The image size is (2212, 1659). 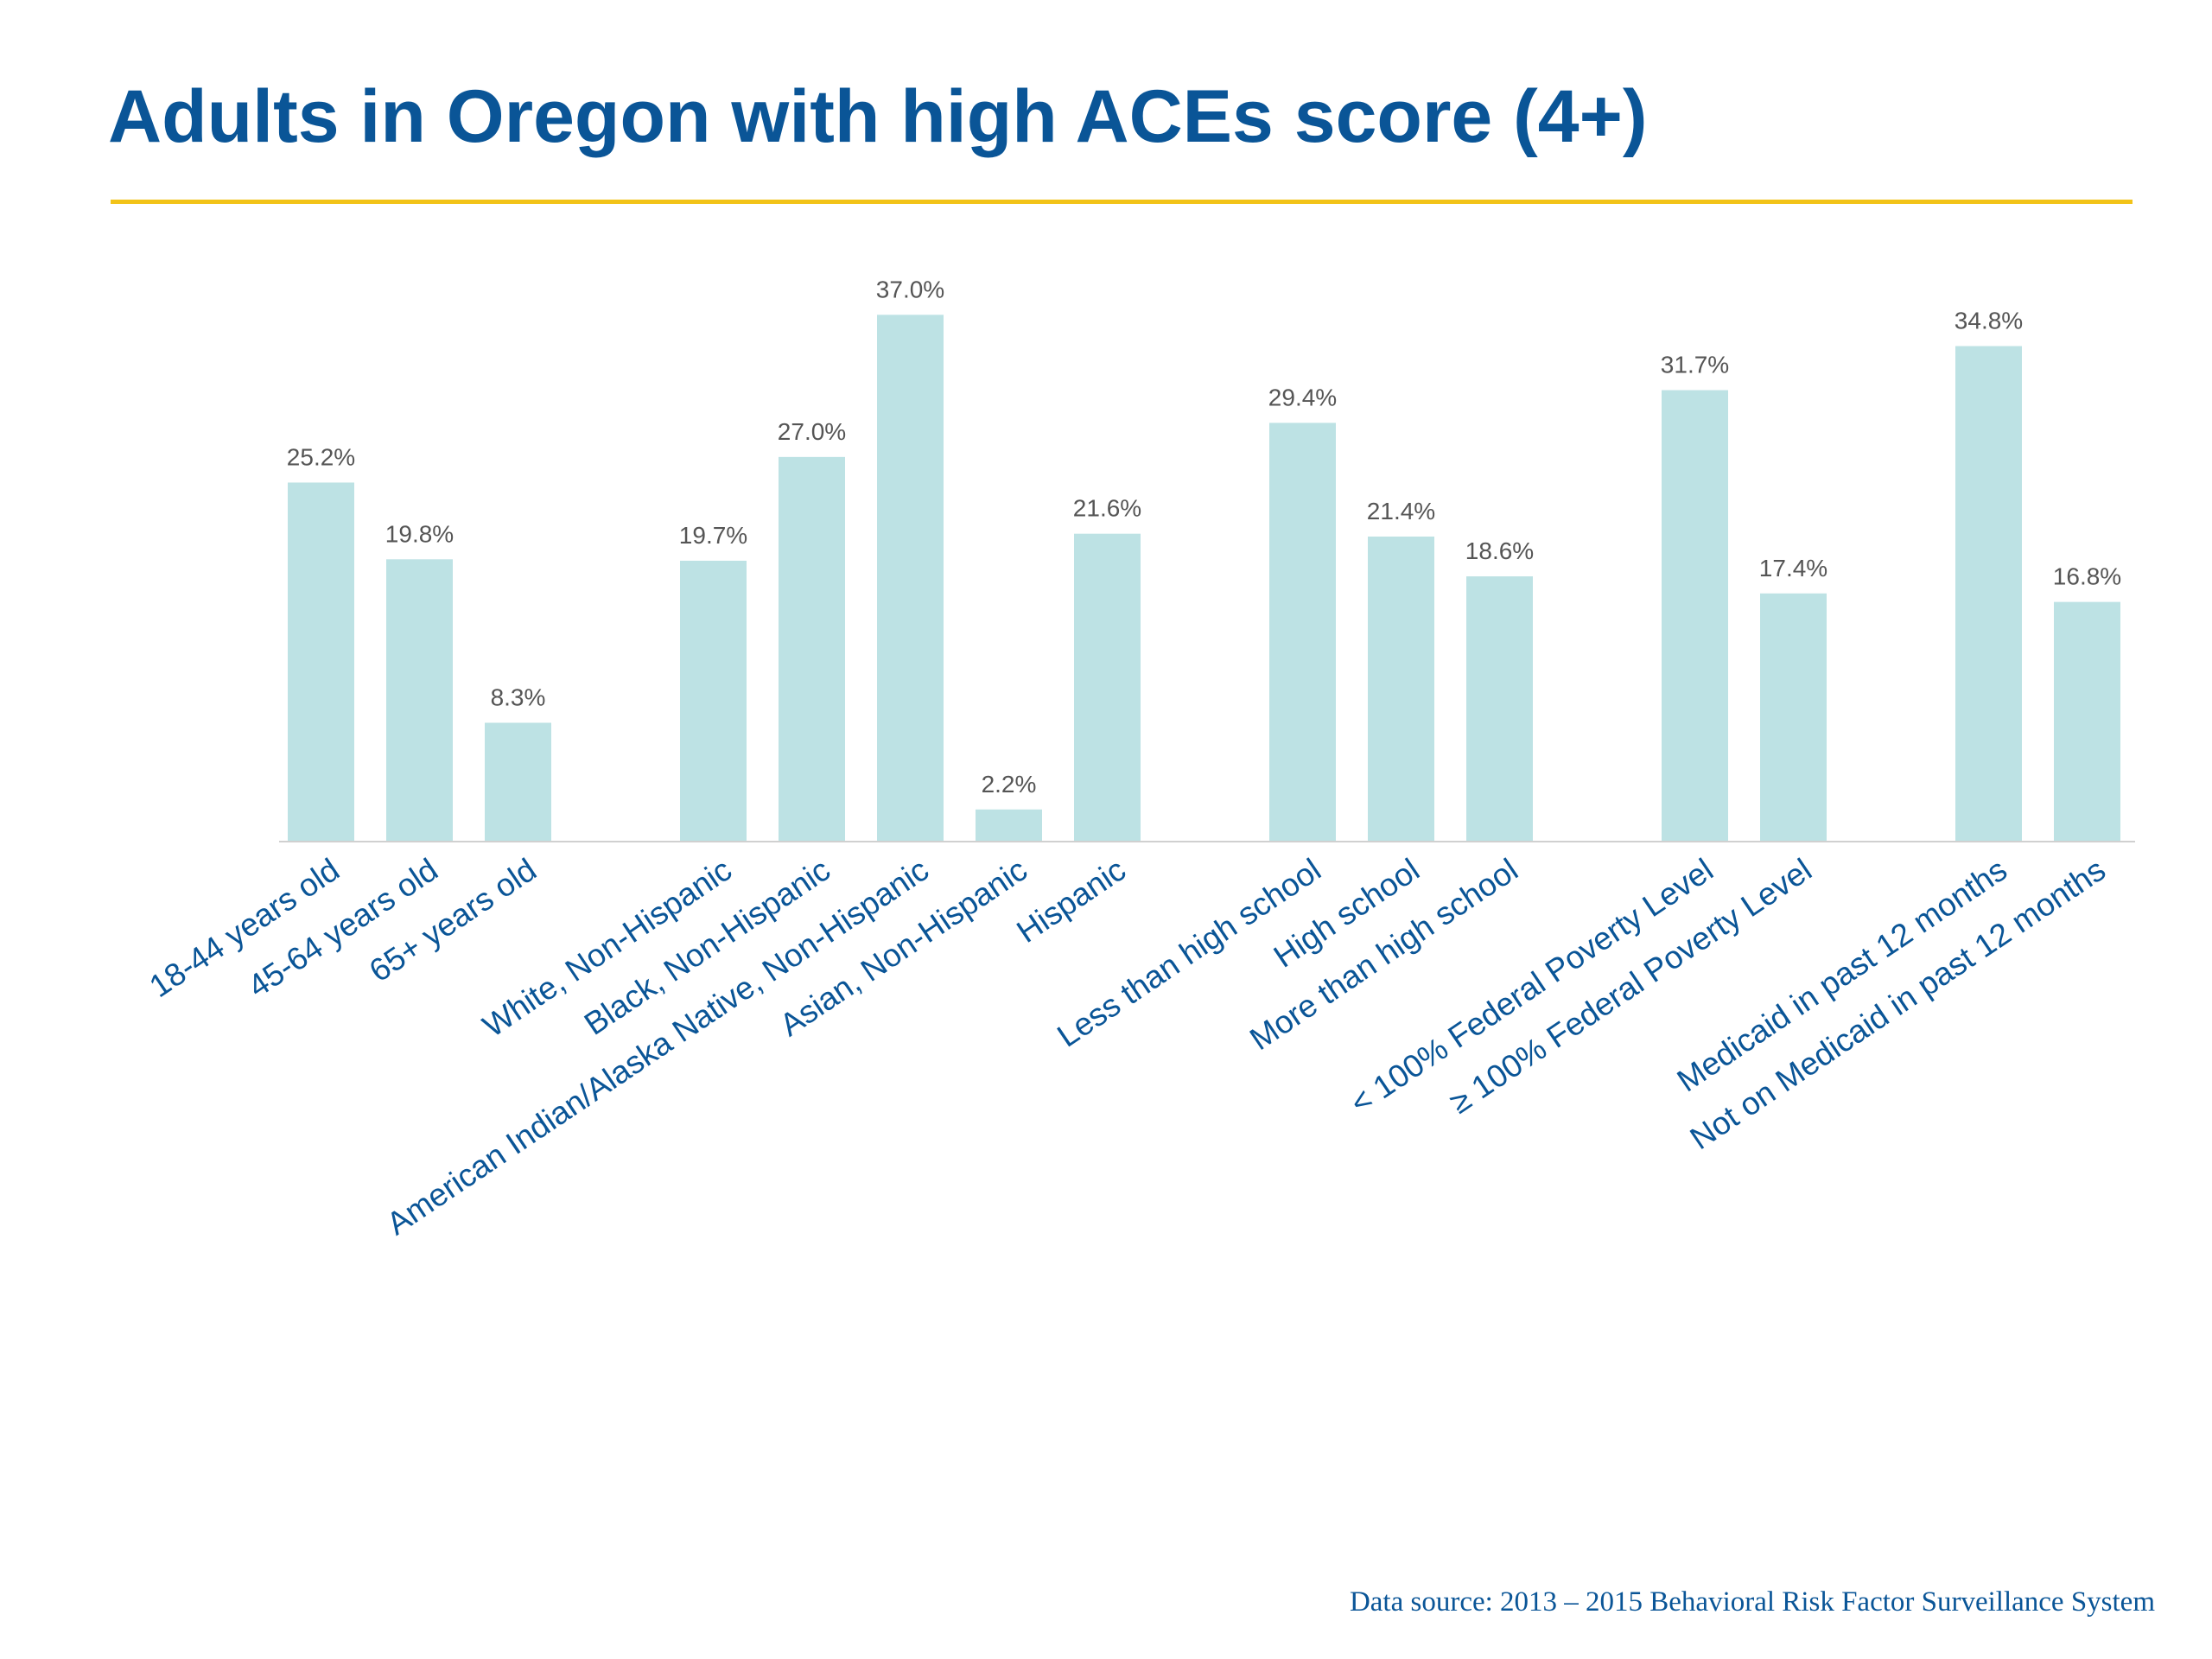 What do you see at coordinates (1071, 901) in the screenshot?
I see `category-label: Hispanic` at bounding box center [1071, 901].